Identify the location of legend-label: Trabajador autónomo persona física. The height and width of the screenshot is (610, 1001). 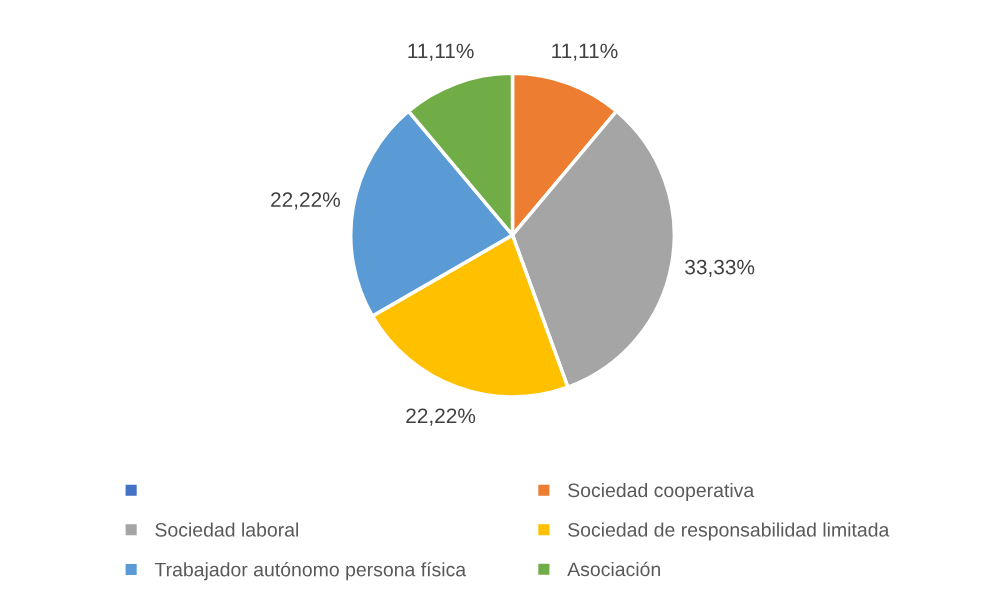
(310, 571).